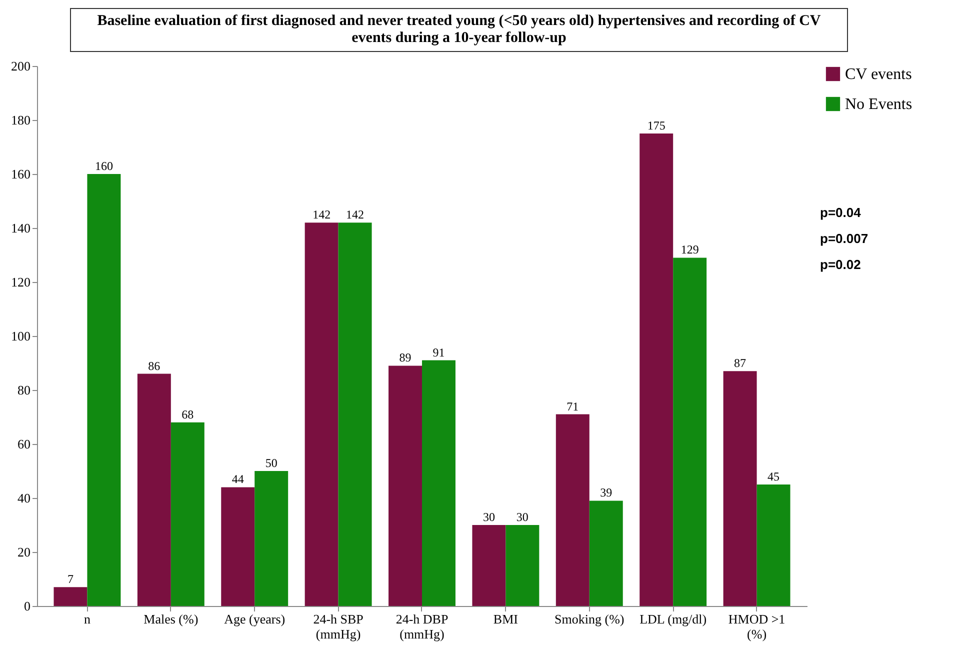  I want to click on data-label: 86, so click(154, 365).